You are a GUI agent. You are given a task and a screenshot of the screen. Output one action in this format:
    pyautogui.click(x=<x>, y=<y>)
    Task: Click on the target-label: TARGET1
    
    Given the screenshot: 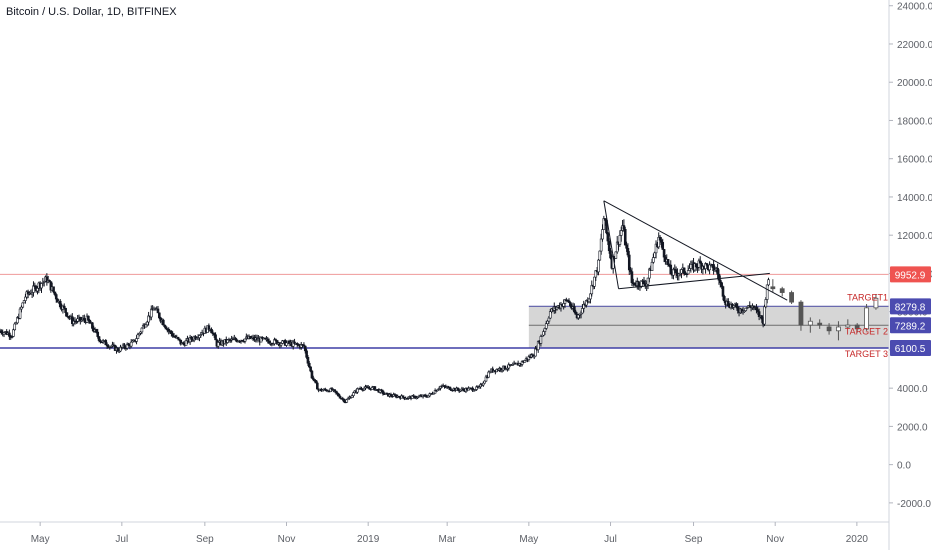 What is the action you would take?
    pyautogui.click(x=867, y=297)
    